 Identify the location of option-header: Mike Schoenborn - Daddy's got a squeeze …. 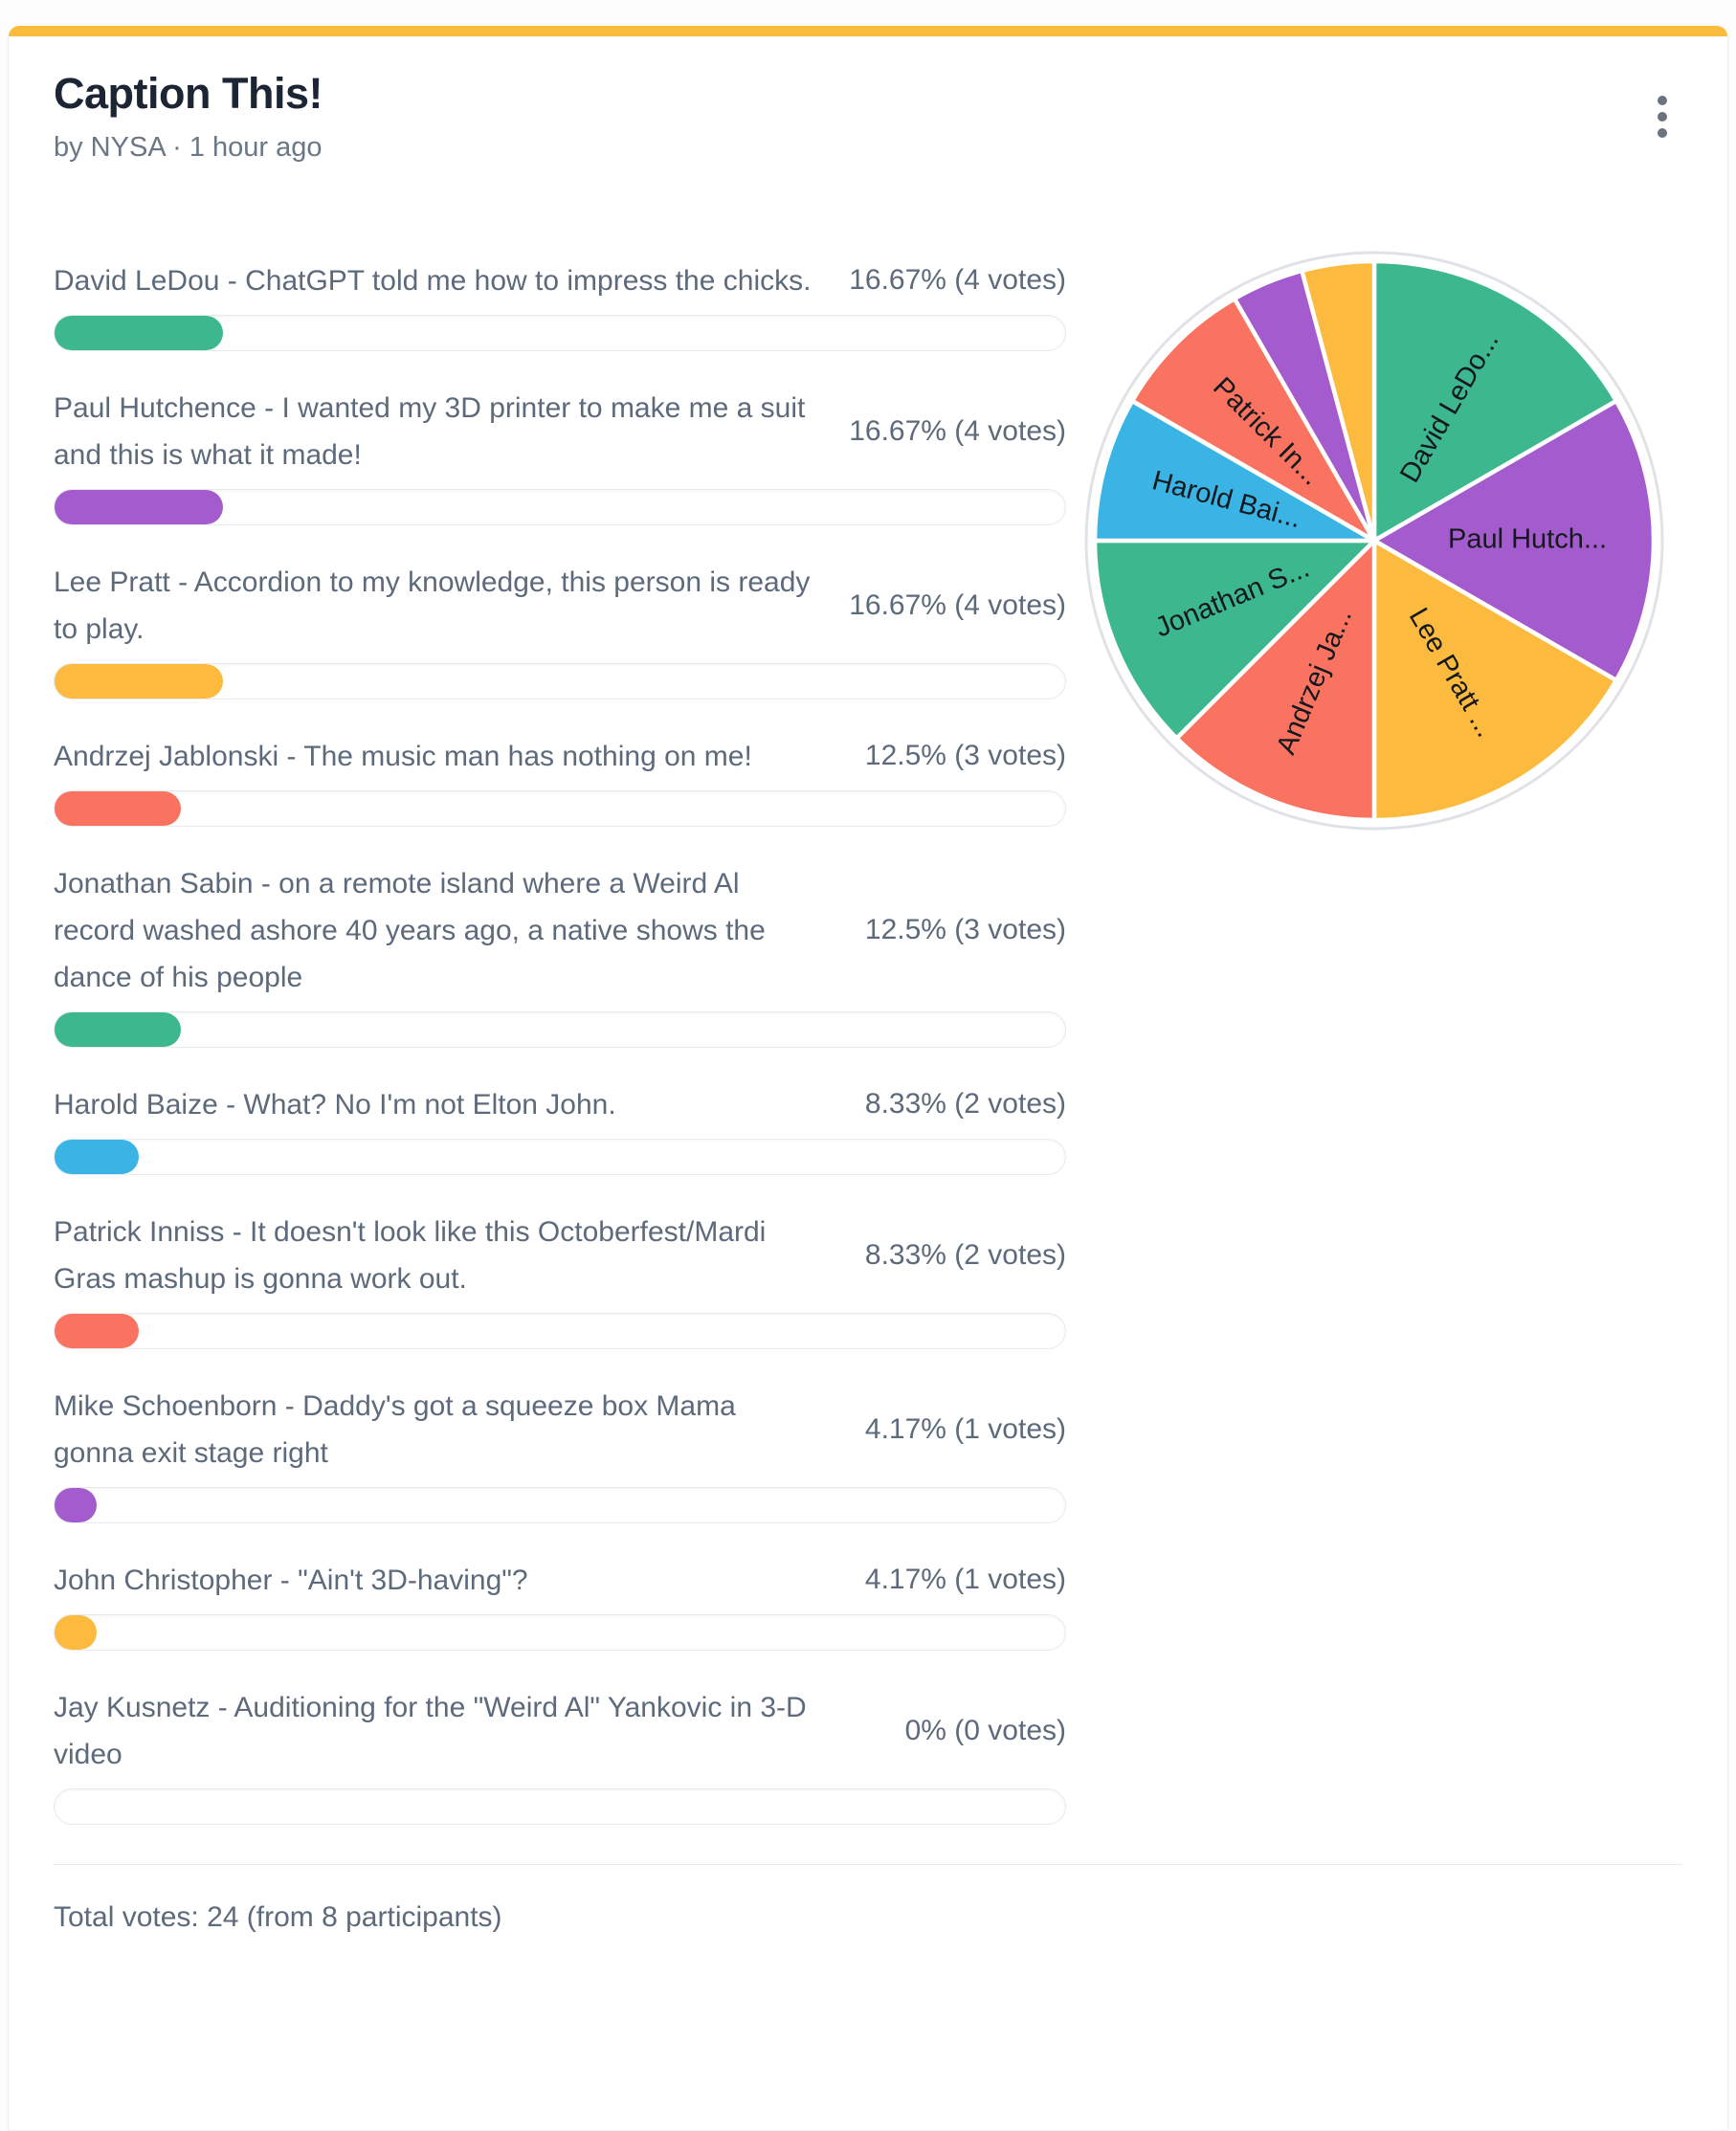
(560, 1430).